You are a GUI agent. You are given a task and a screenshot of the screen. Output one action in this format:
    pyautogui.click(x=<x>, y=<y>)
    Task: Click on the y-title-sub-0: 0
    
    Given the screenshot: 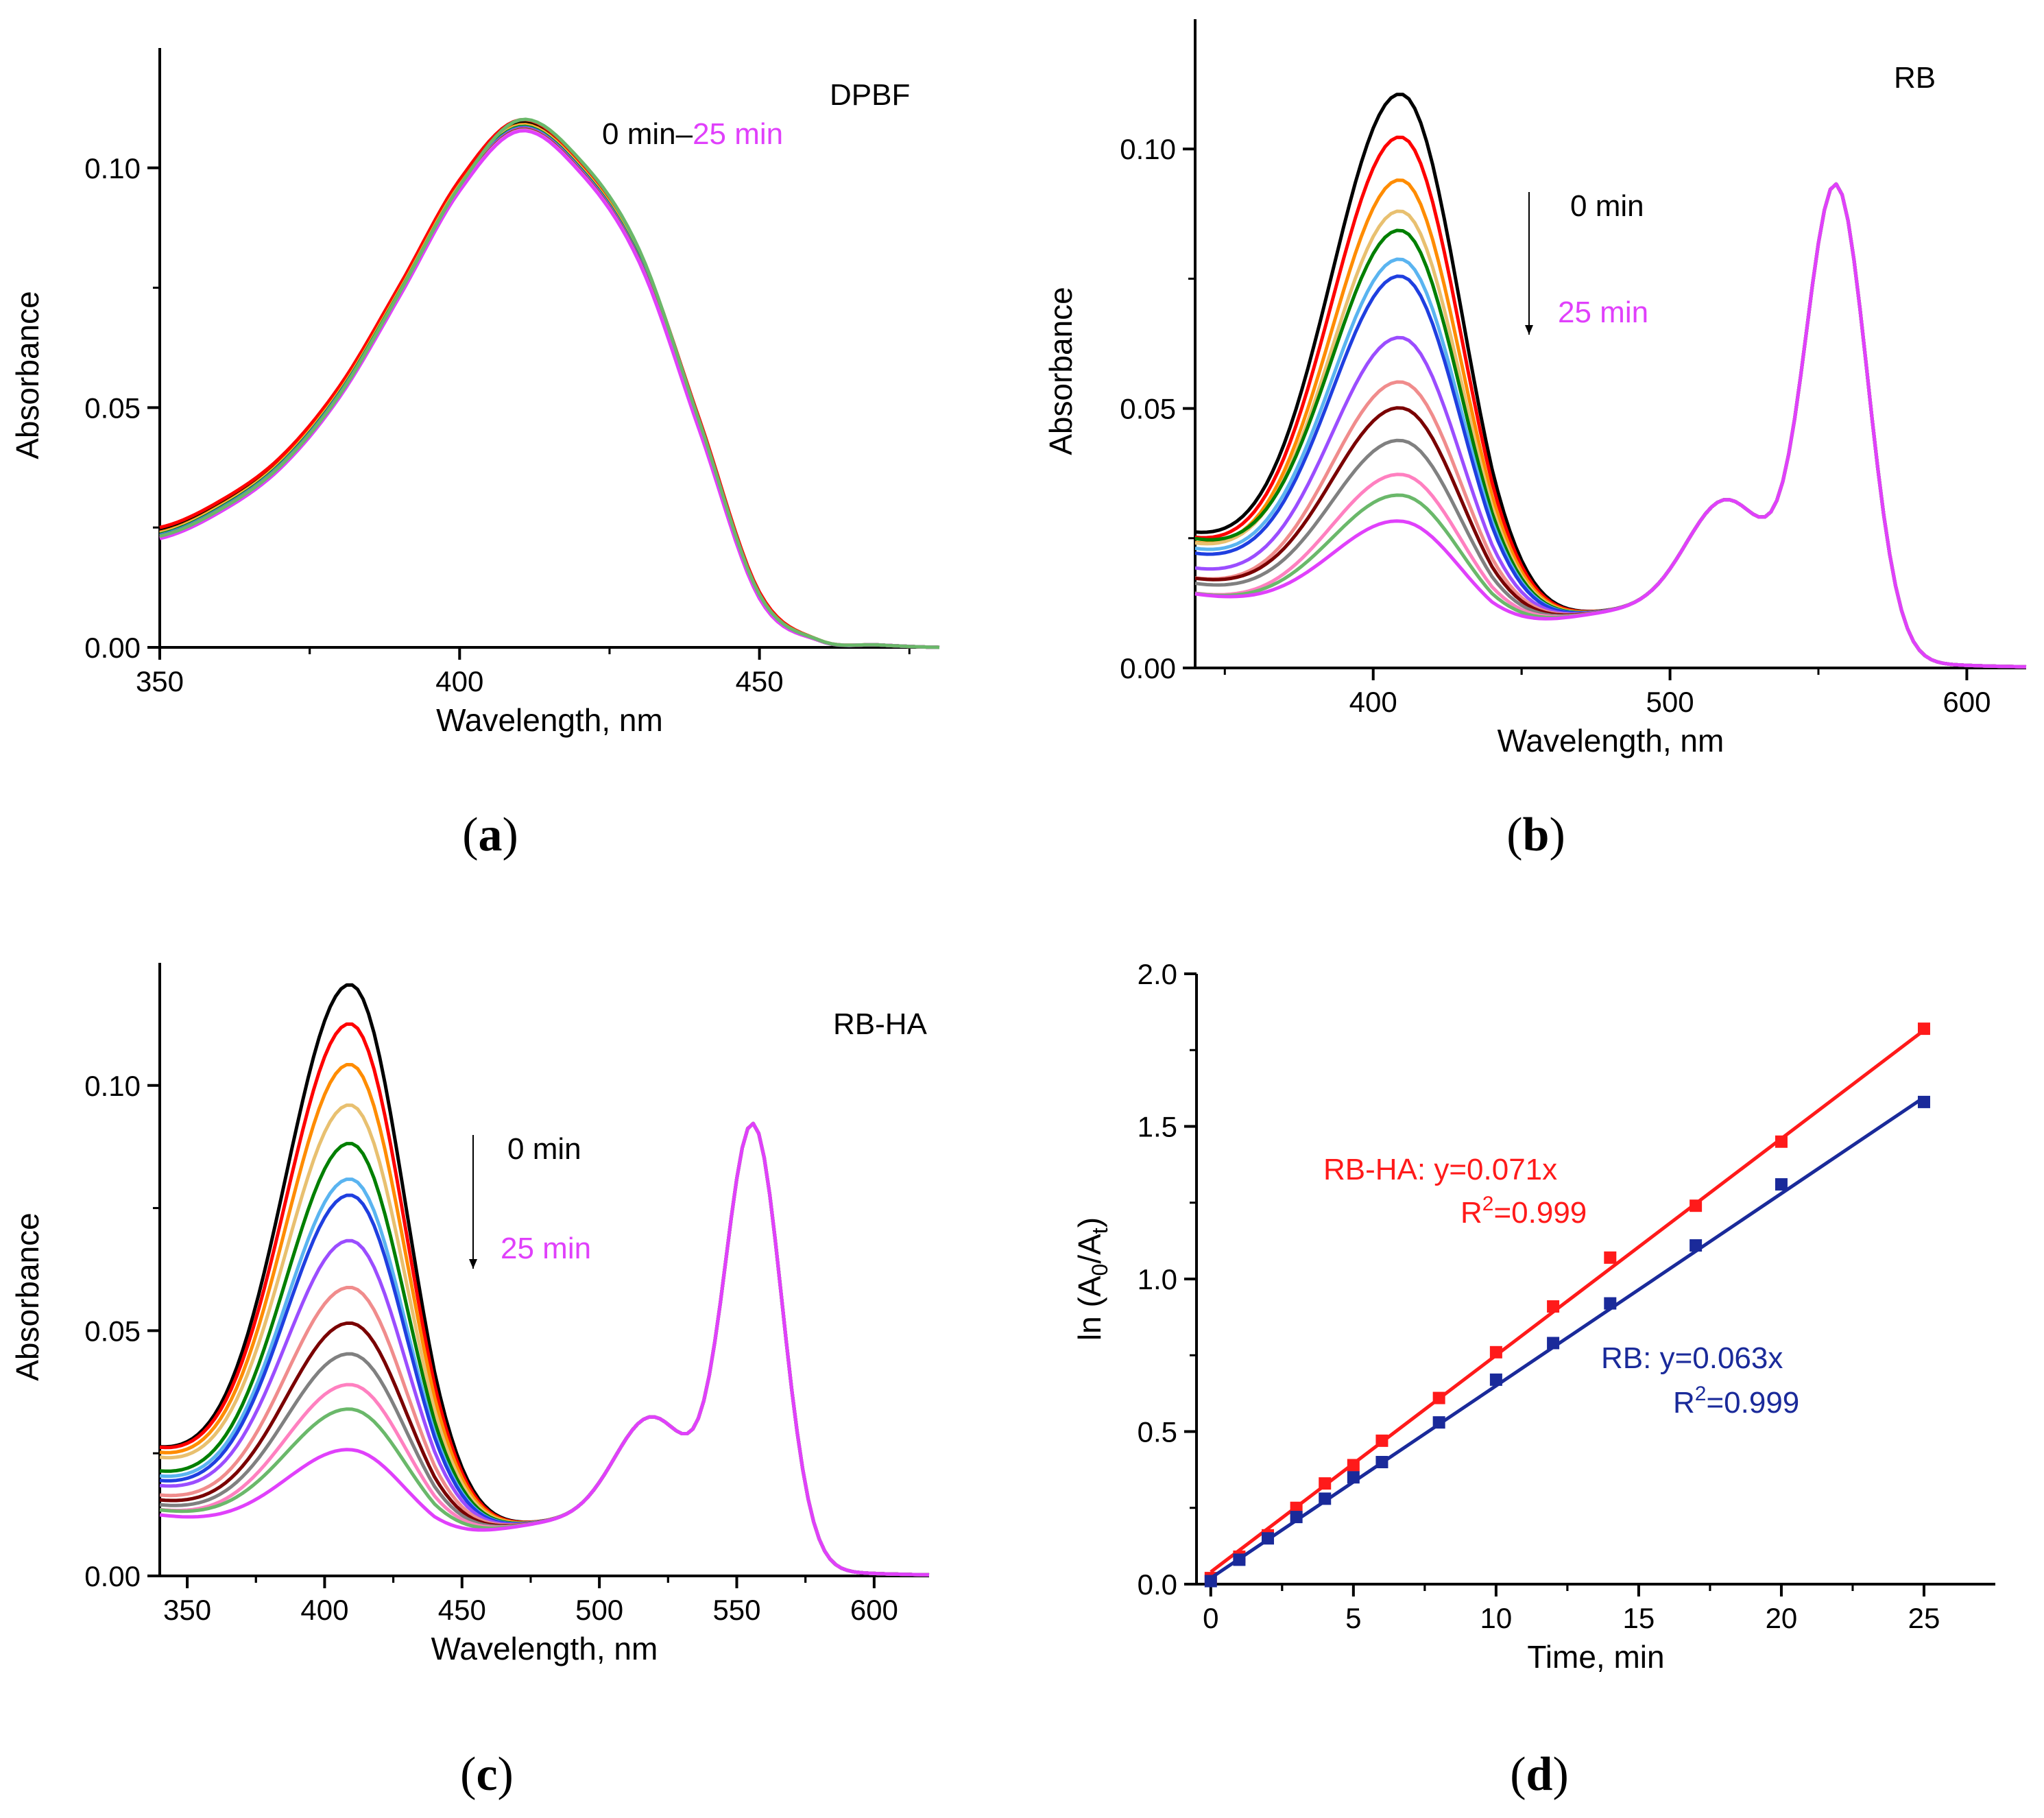 What is the action you would take?
    pyautogui.click(x=1099, y=1270)
    